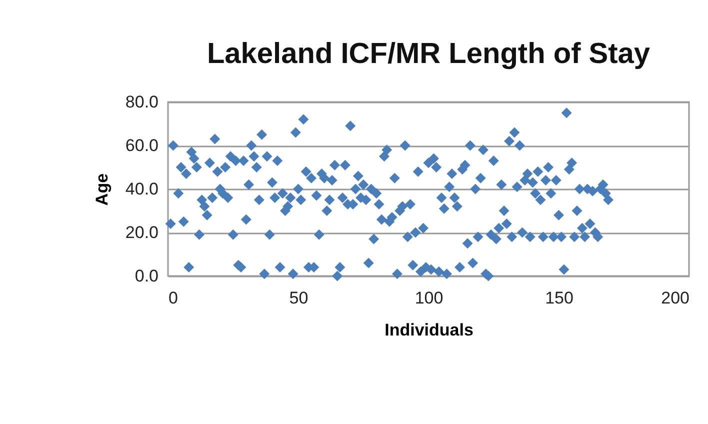  Describe the element at coordinates (298, 298) in the screenshot. I see `x-tick-label: 50` at that location.